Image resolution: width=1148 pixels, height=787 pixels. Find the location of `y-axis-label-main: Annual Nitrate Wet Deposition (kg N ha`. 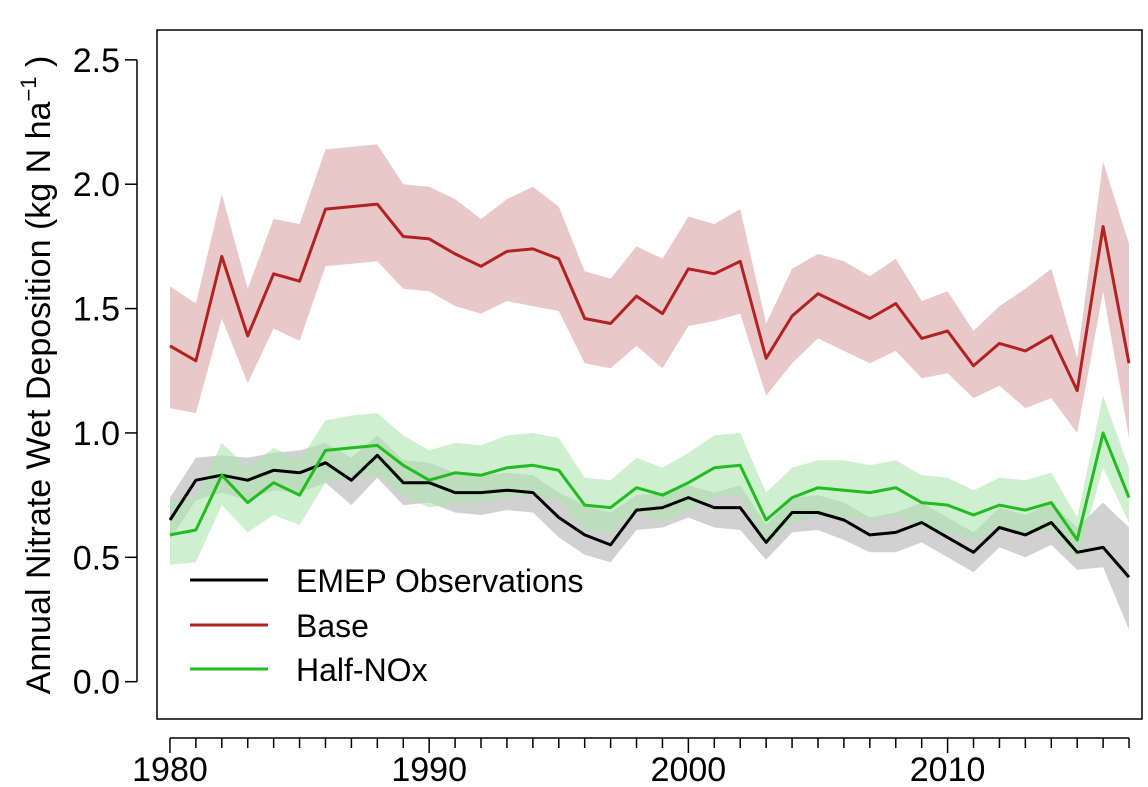

y-axis-label-main: Annual Nitrate Wet Deposition (kg N ha is located at coordinates (39, 397).